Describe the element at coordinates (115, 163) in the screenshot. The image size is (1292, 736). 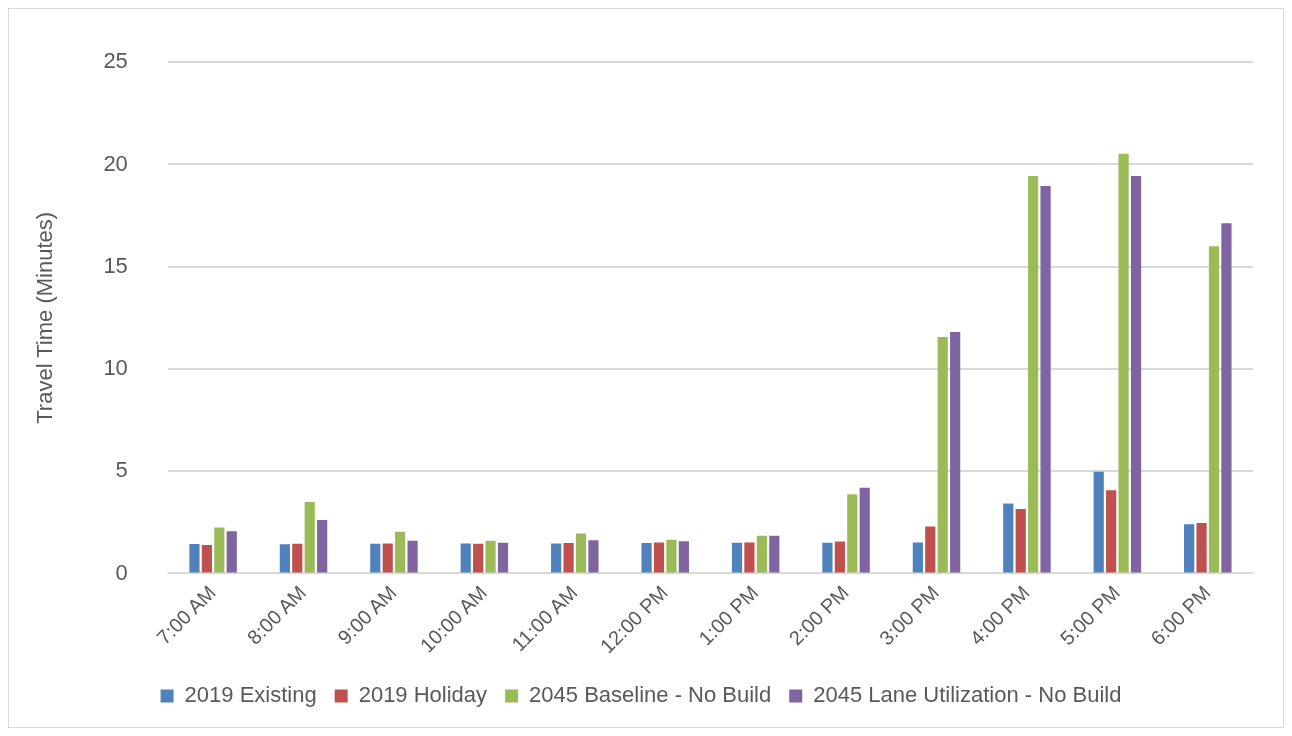
I see `y-tick-label: 20` at that location.